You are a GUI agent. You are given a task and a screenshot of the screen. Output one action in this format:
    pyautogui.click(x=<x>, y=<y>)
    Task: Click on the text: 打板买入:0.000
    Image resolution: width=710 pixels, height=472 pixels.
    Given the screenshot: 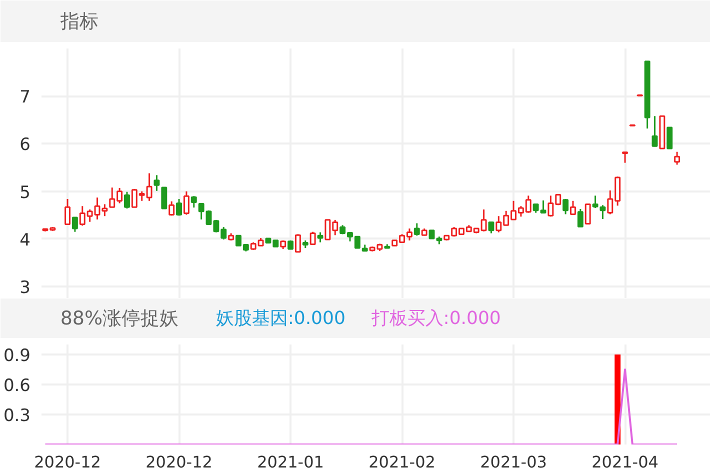 What is the action you would take?
    pyautogui.click(x=435, y=318)
    